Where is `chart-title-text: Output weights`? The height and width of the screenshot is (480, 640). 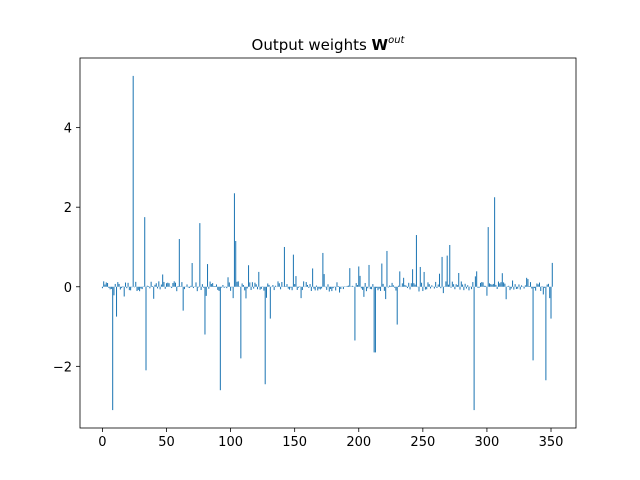 chart-title-text: Output weights is located at coordinates (312, 45).